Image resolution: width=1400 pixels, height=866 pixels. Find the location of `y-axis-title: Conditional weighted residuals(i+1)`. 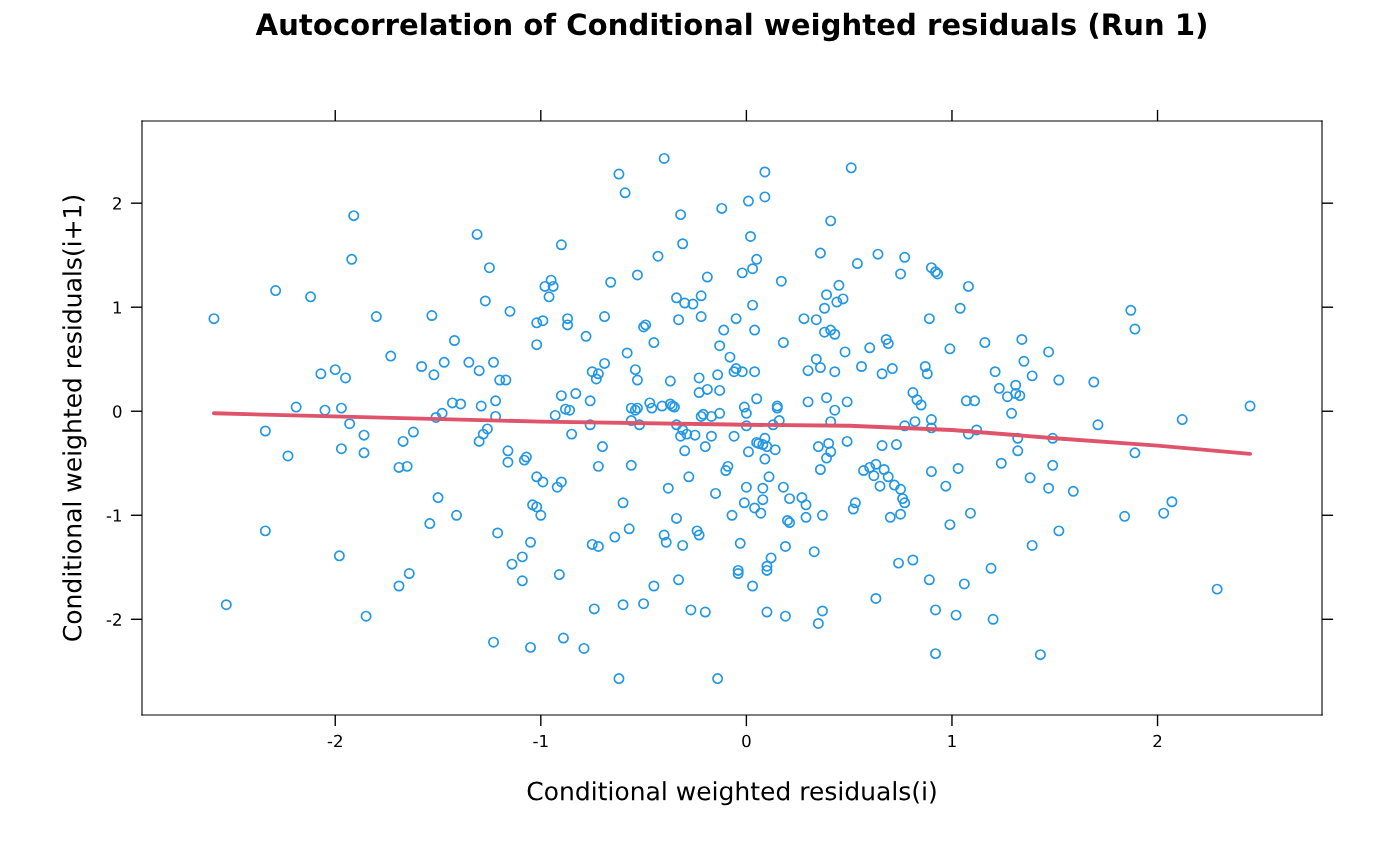

y-axis-title: Conditional weighted residuals(i+1) is located at coordinates (74, 418).